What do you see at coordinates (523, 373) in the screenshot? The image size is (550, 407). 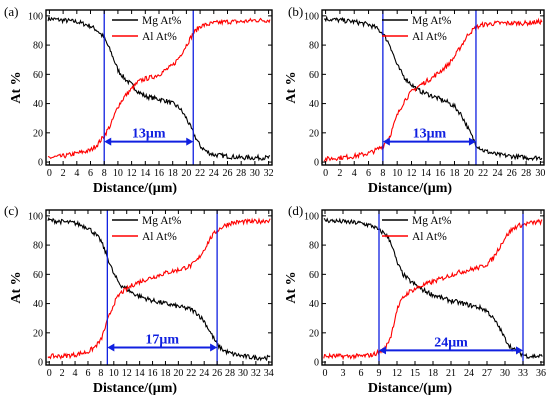 I see `x-tick-label: 33` at bounding box center [523, 373].